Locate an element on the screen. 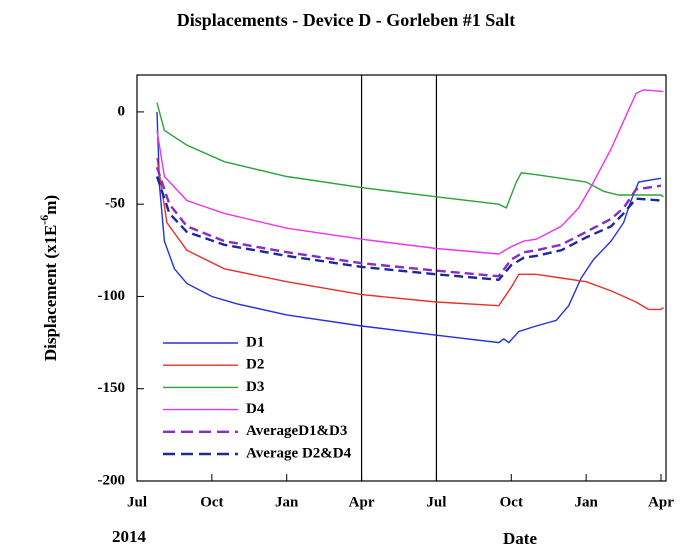 Image resolution: width=692 pixels, height=551 pixels. legend-label: D4 is located at coordinates (255, 409).